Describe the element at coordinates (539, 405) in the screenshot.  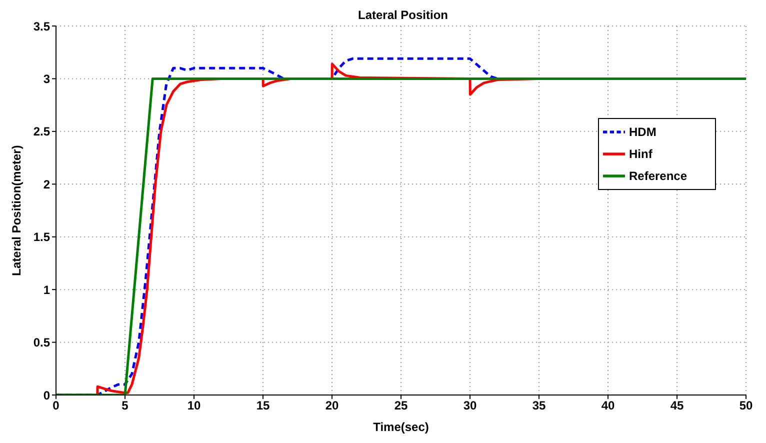
I see `x-tick-label: 35` at that location.